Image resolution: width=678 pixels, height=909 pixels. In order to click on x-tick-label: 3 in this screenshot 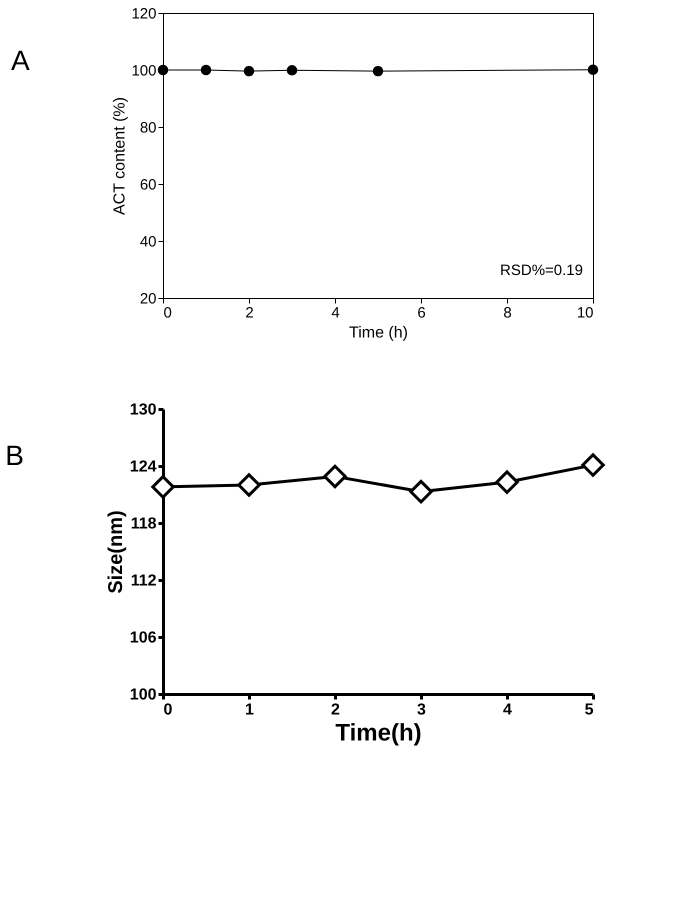, I will do `click(421, 710)`.